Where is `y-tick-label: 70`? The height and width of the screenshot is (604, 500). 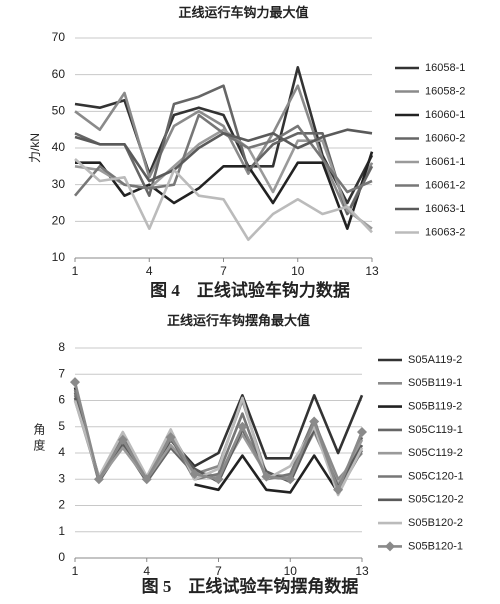 y-tick-label: 70 is located at coordinates (59, 37).